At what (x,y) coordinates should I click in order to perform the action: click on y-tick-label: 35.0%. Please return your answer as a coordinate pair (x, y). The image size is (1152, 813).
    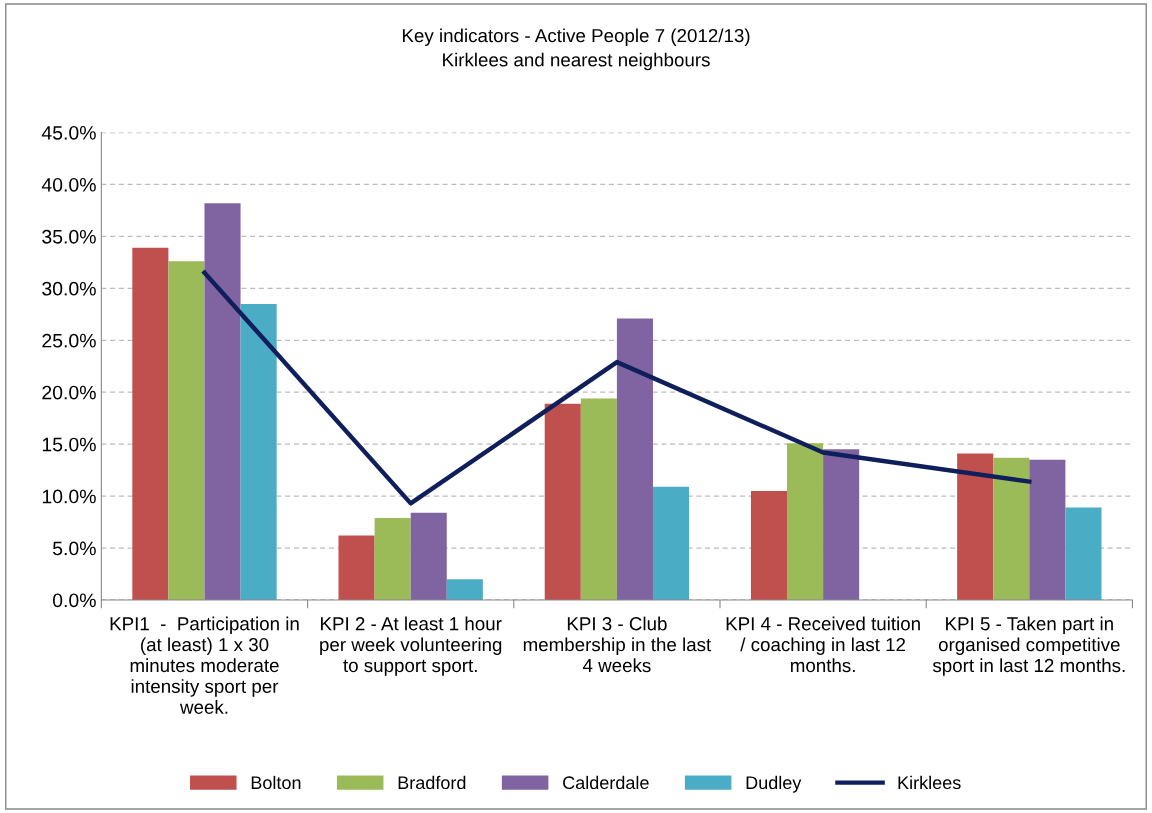
    Looking at the image, I should click on (69, 236).